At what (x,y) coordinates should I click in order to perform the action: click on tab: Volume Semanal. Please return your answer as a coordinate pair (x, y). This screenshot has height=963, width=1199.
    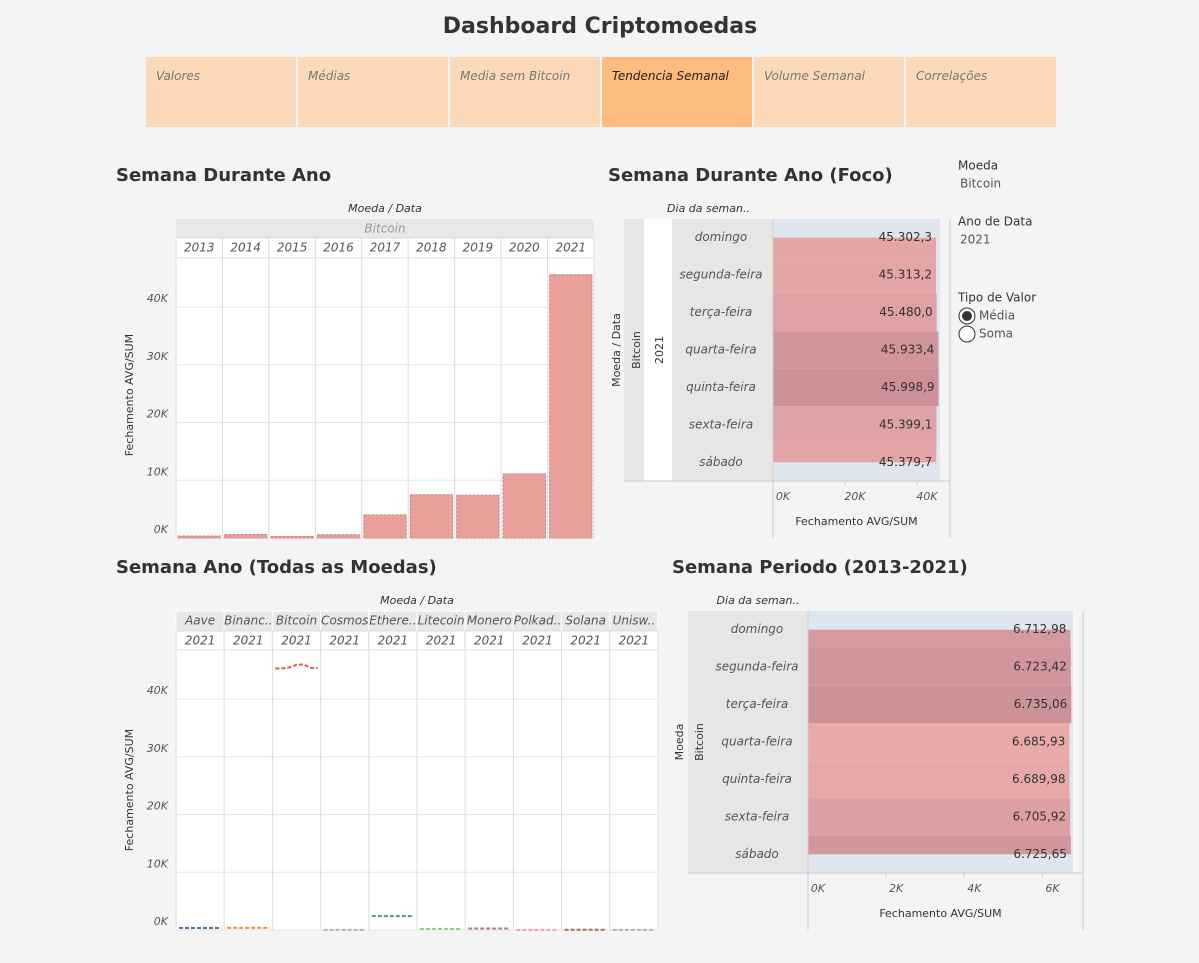
    Looking at the image, I should click on (829, 92).